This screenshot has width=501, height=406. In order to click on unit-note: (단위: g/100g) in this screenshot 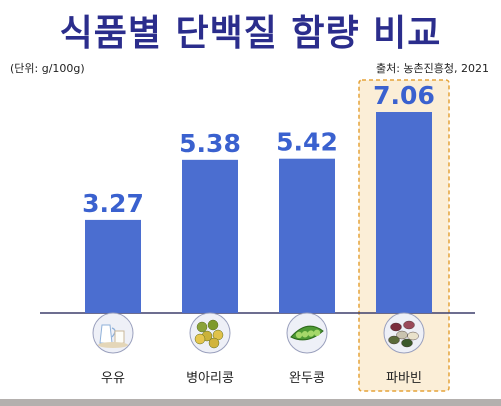, I will do `click(47, 68)`.